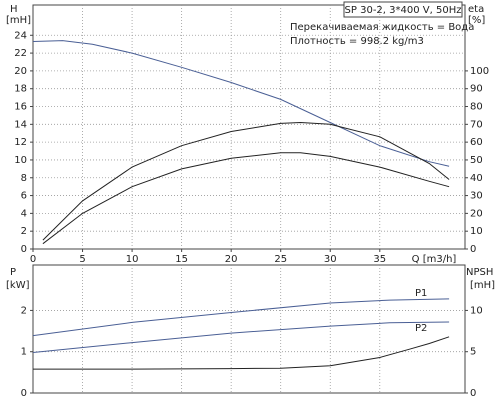  Describe the element at coordinates (476, 124) in the screenshot. I see `y2-tick-label: 70` at that location.